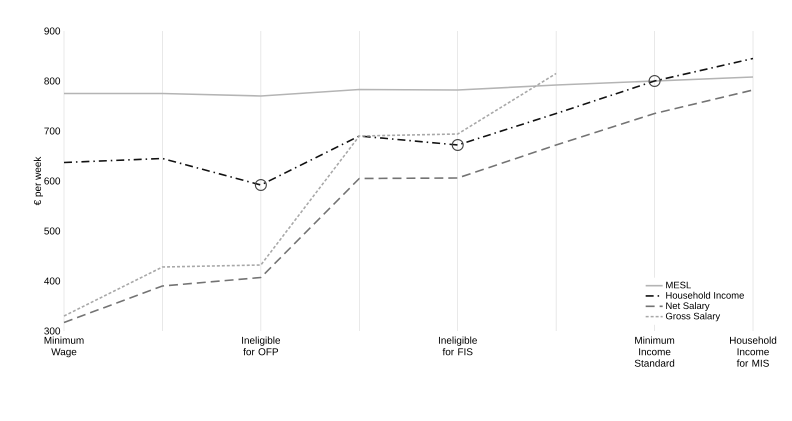  What do you see at coordinates (753, 351) in the screenshot?
I see `x-tick-label: Household Income for MIS` at bounding box center [753, 351].